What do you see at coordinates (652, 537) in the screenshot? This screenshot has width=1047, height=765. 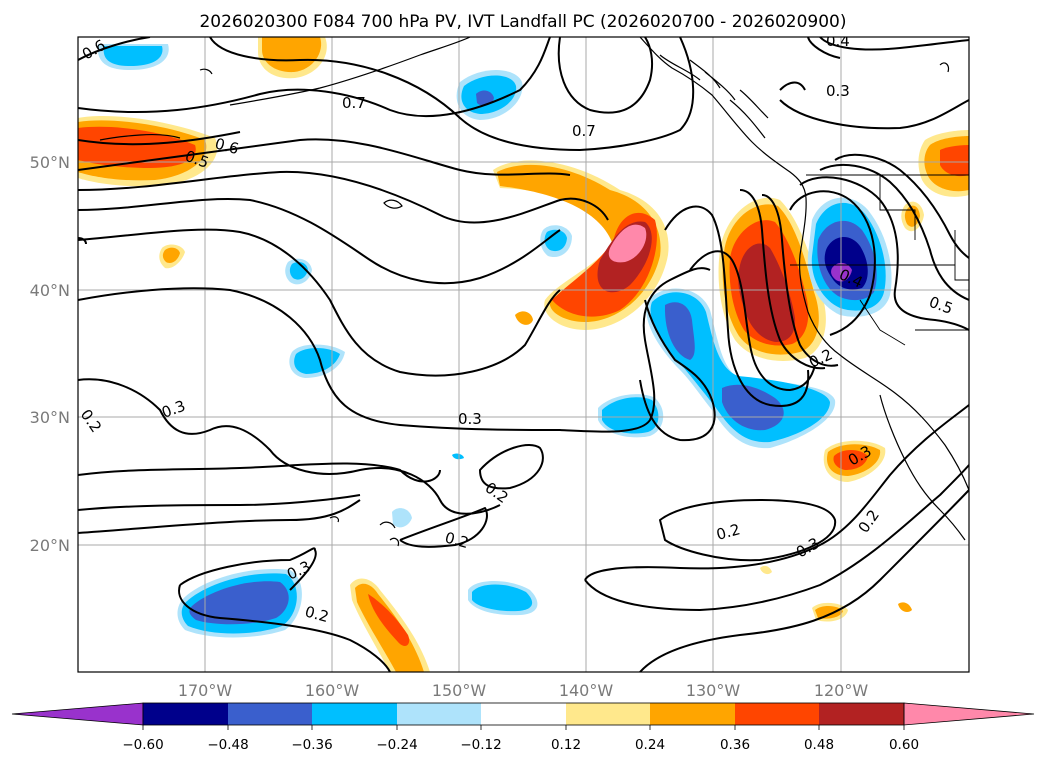 I see `small-anomaly-spots` at bounding box center [652, 537].